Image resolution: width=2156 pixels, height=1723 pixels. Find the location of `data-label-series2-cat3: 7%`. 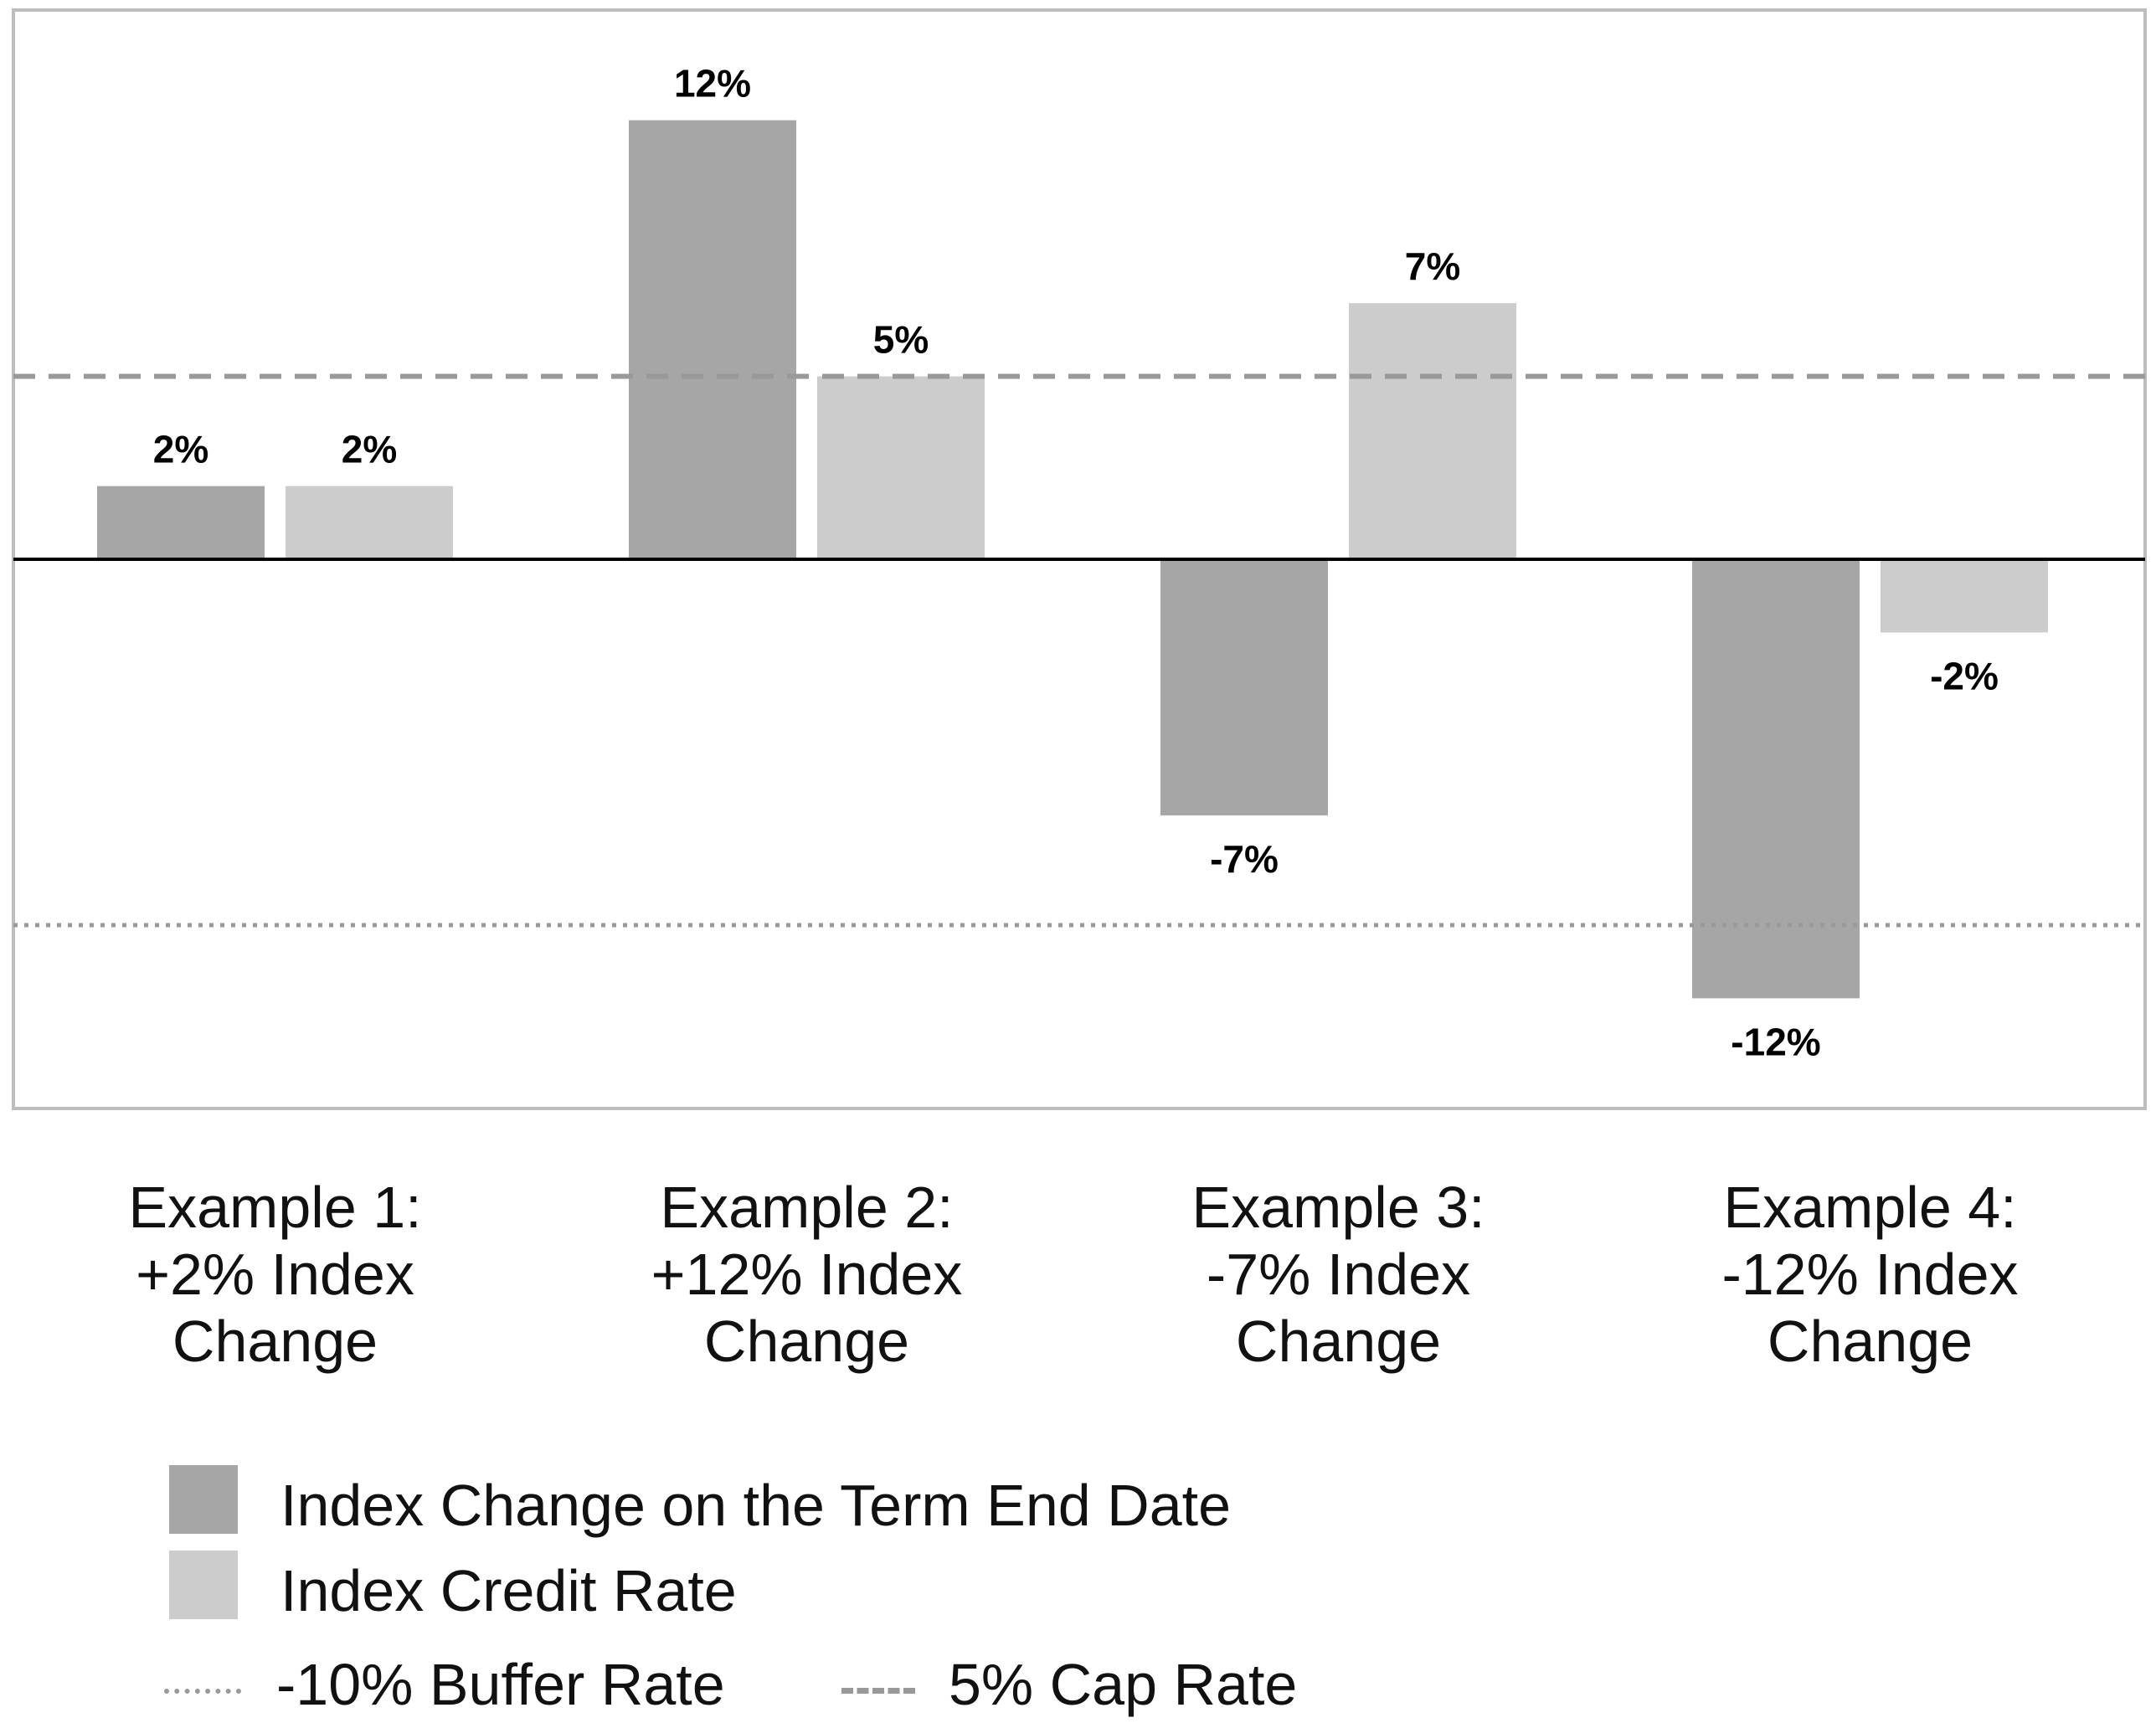

data-label-series2-cat3: 7% is located at coordinates (1432, 266).